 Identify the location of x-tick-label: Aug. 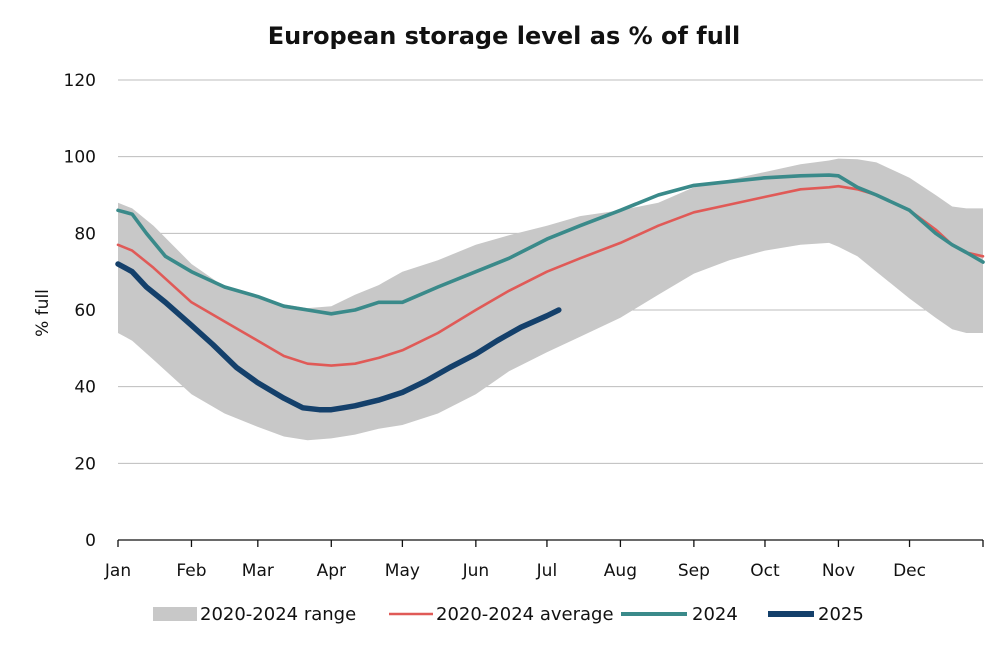
(620, 571).